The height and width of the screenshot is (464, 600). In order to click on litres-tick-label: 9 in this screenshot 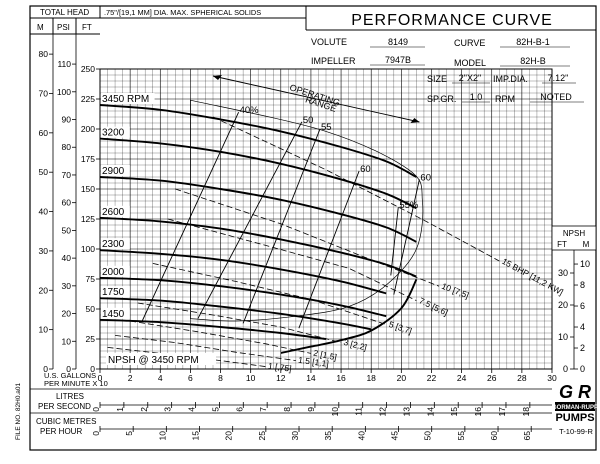, I will do `click(311, 409)`.